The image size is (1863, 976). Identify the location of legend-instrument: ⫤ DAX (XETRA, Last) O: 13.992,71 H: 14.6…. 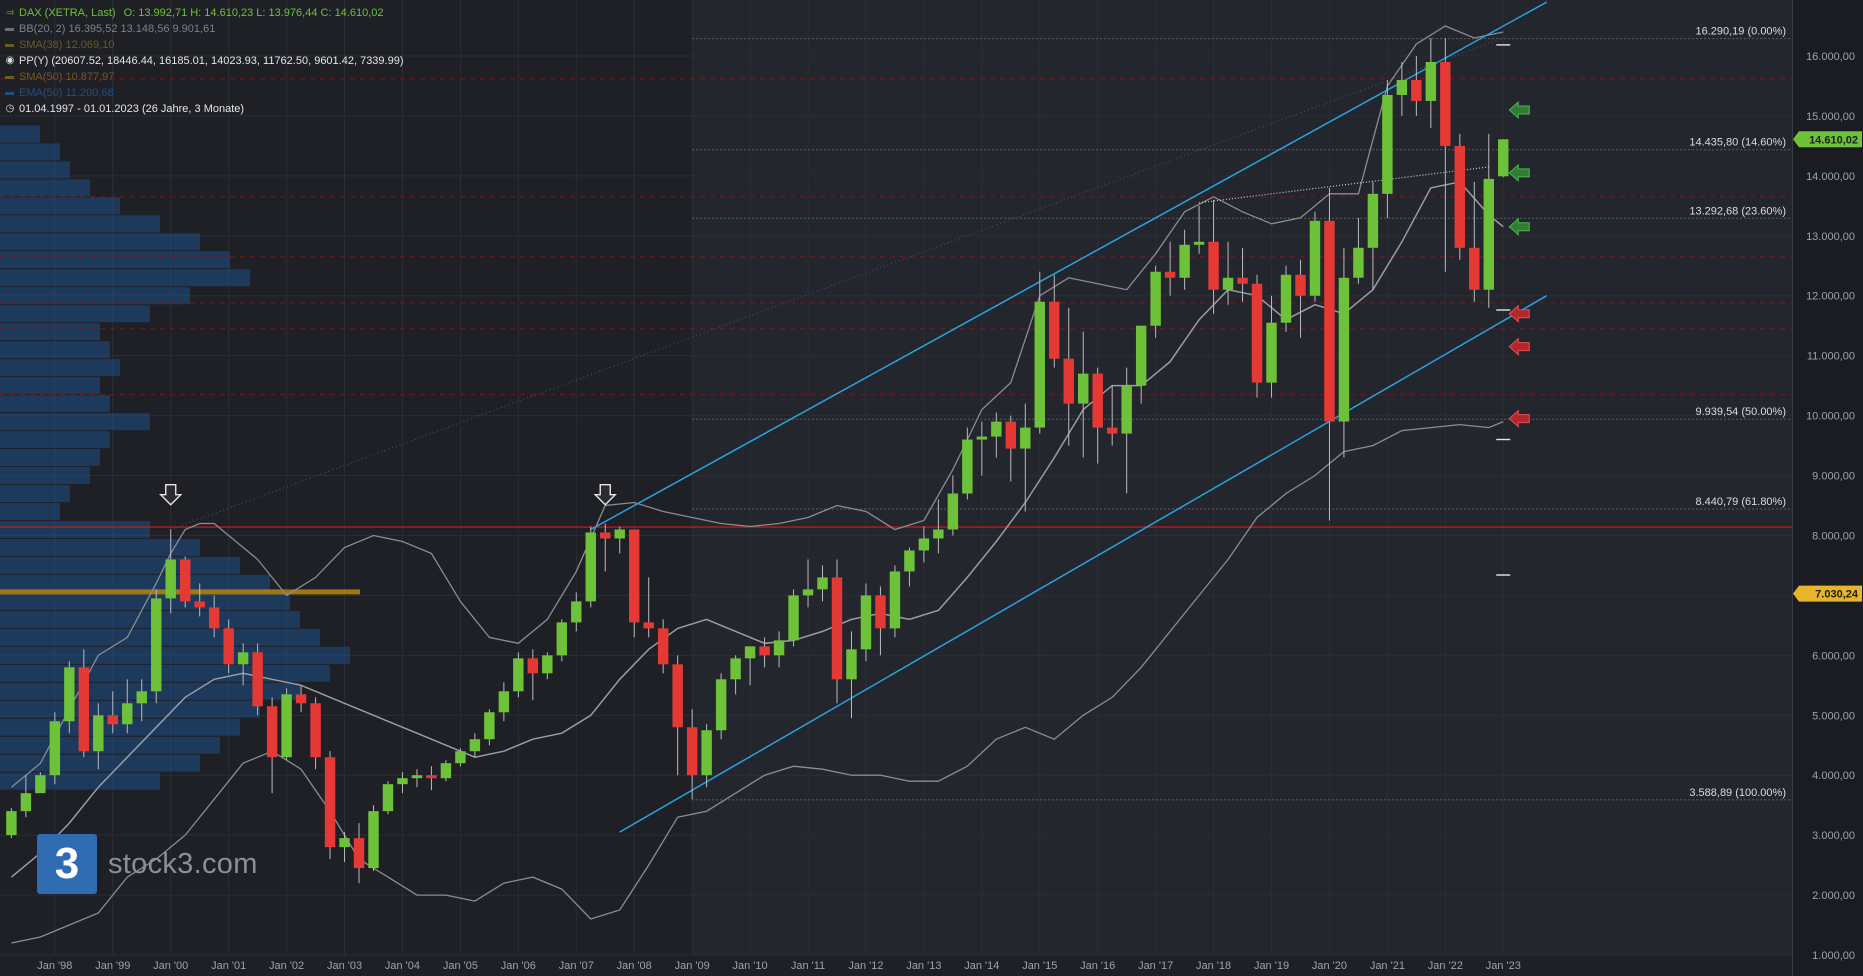
(204, 13).